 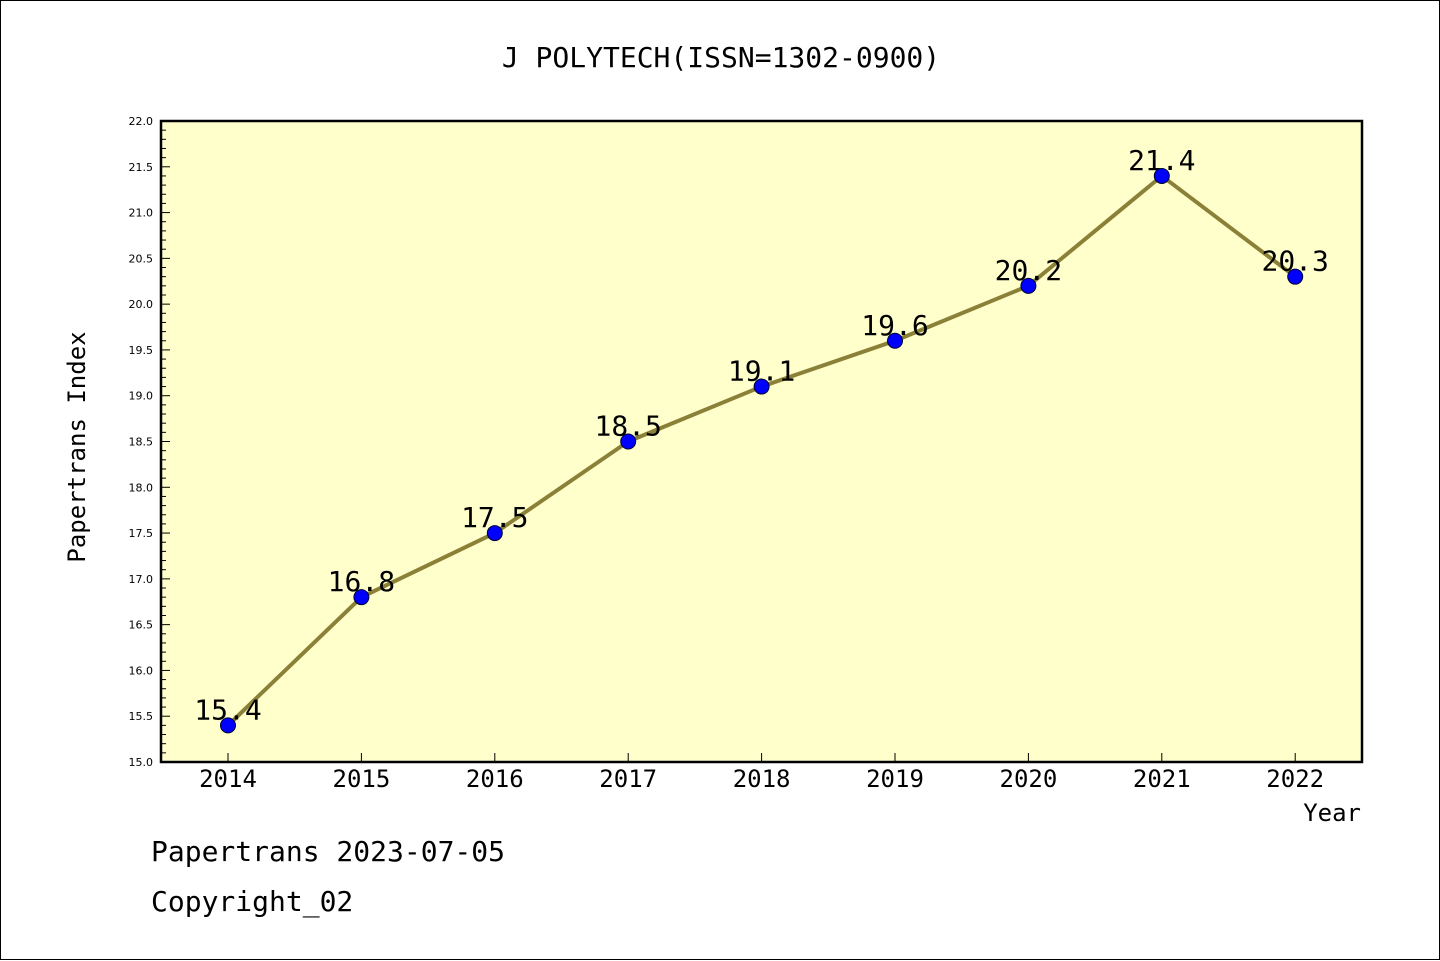 I want to click on y-tick-label: 21.0, so click(x=141, y=213).